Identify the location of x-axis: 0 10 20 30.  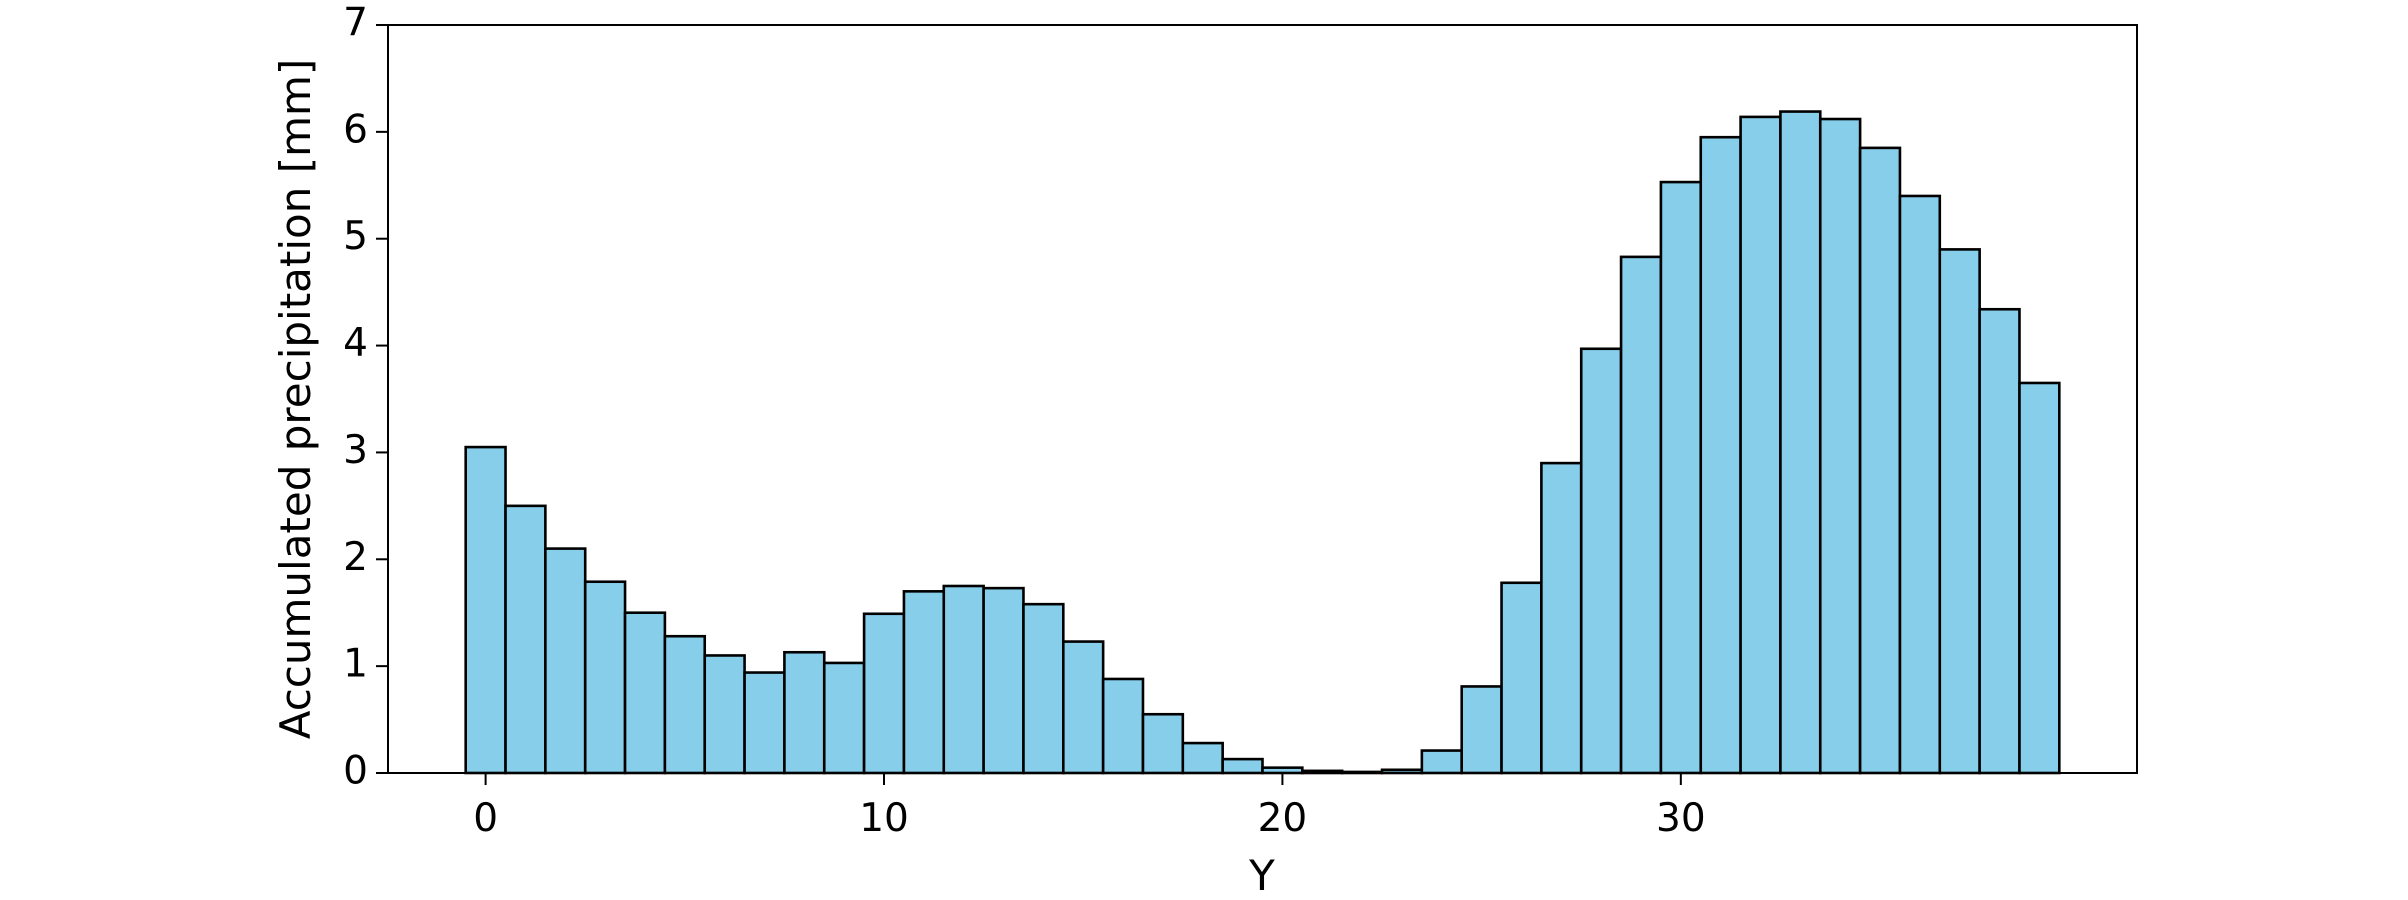
(1089, 807).